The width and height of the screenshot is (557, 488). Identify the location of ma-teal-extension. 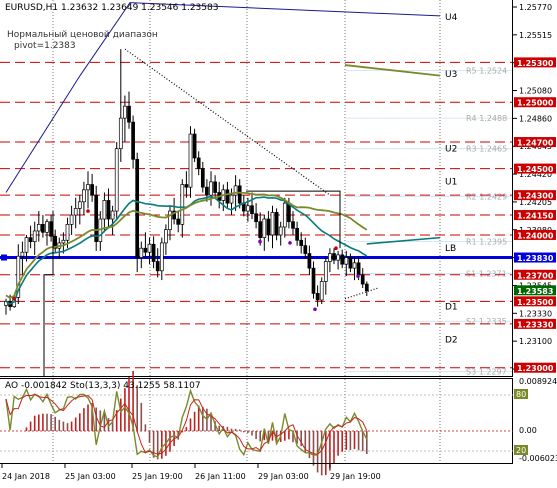
(403, 240).